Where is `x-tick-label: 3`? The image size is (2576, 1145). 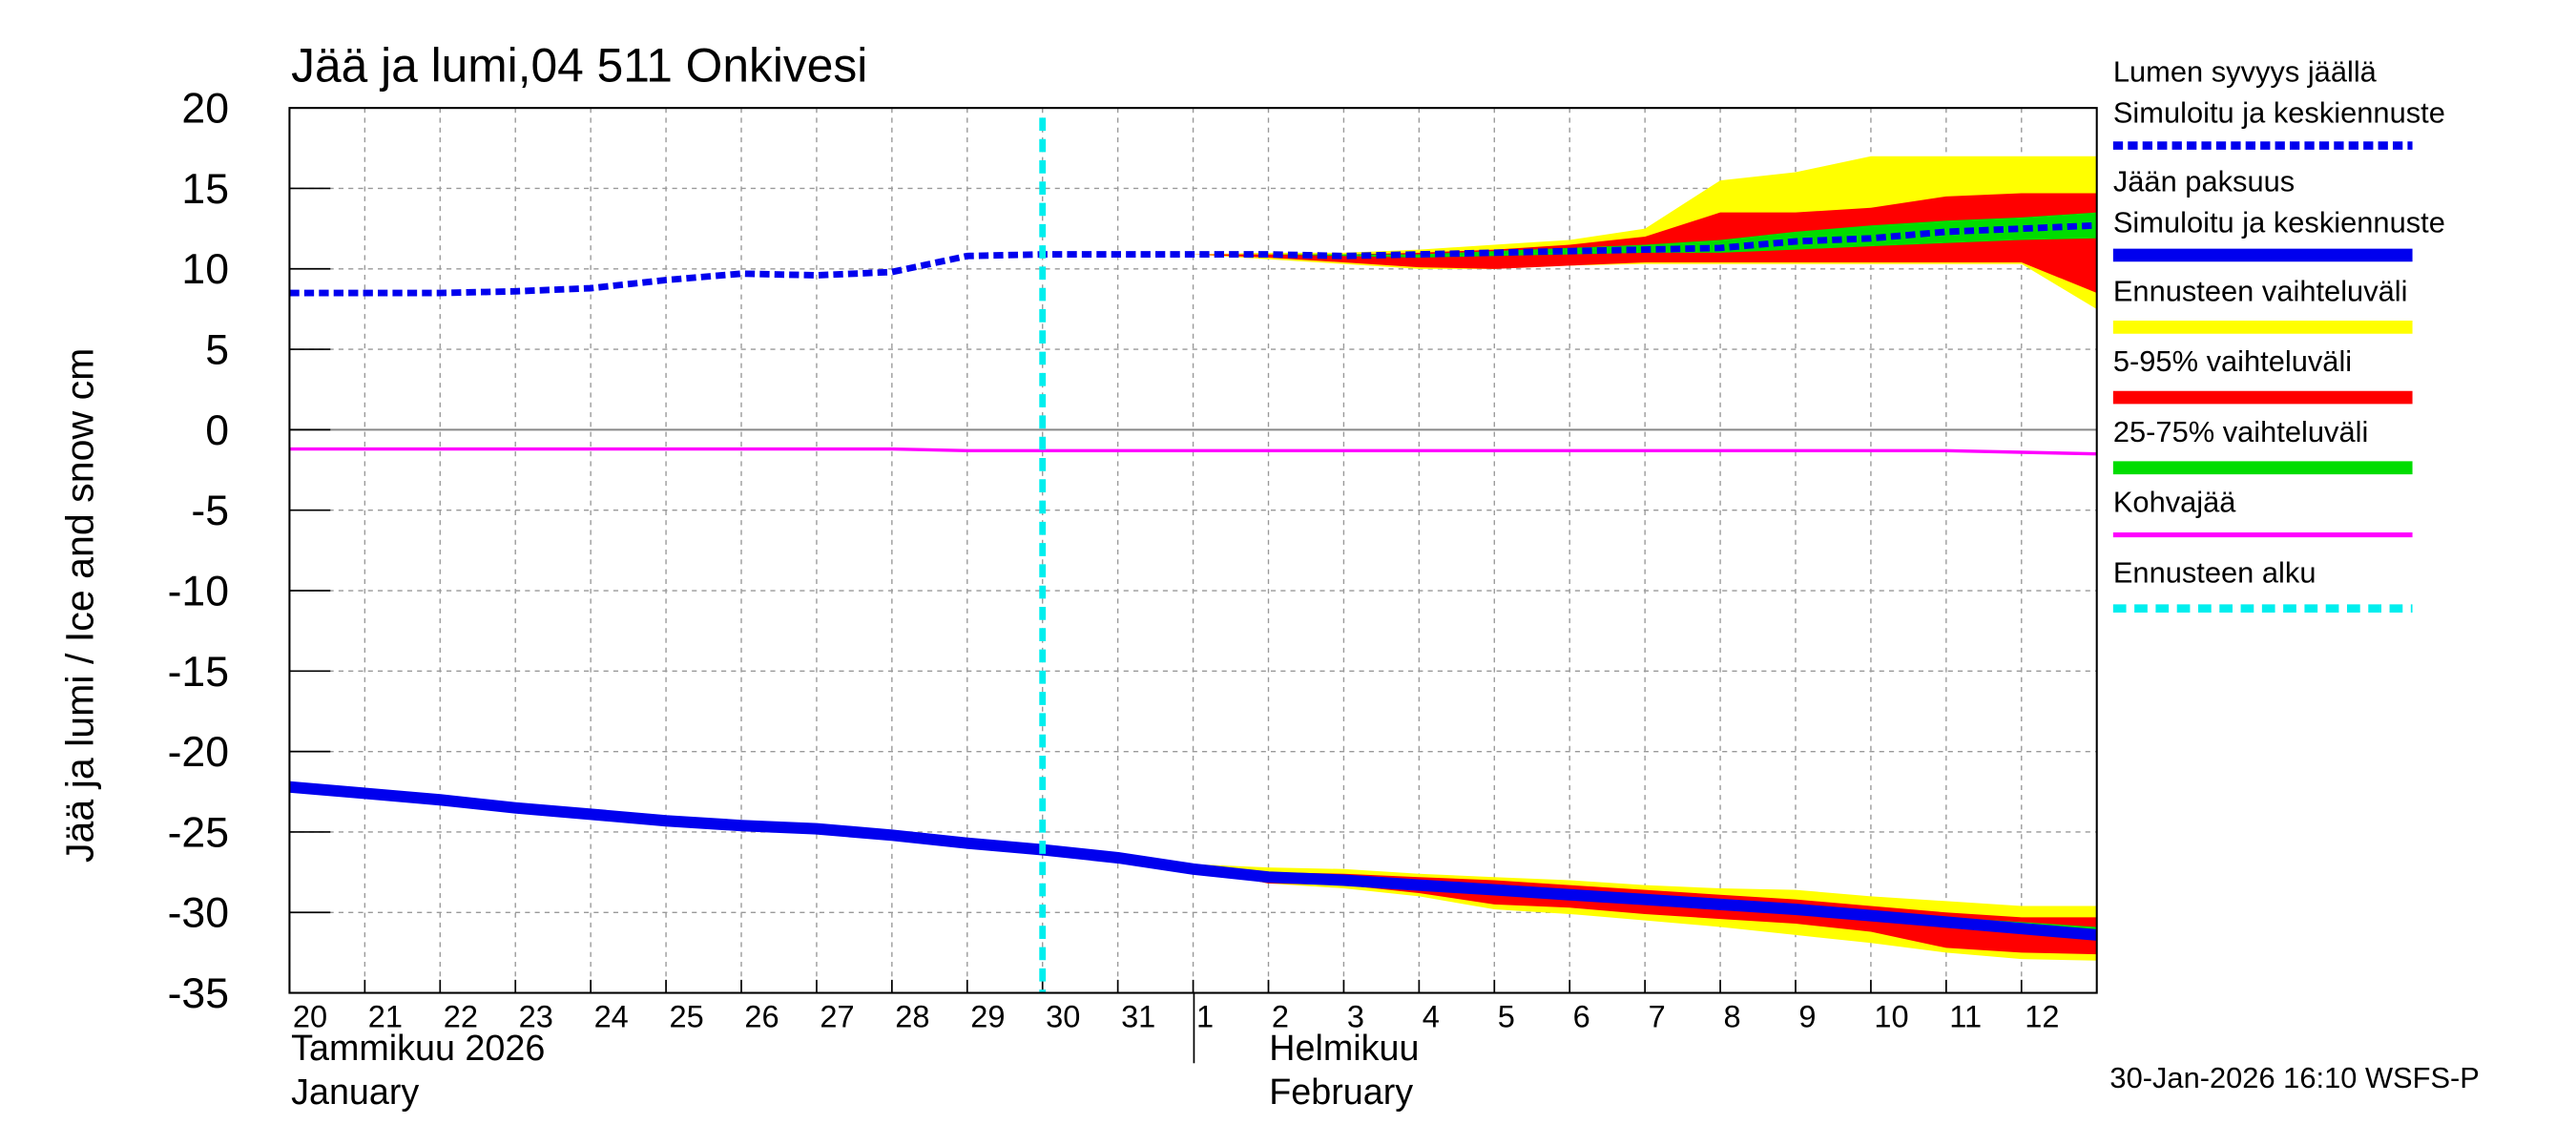
x-tick-label: 3 is located at coordinates (1355, 1017).